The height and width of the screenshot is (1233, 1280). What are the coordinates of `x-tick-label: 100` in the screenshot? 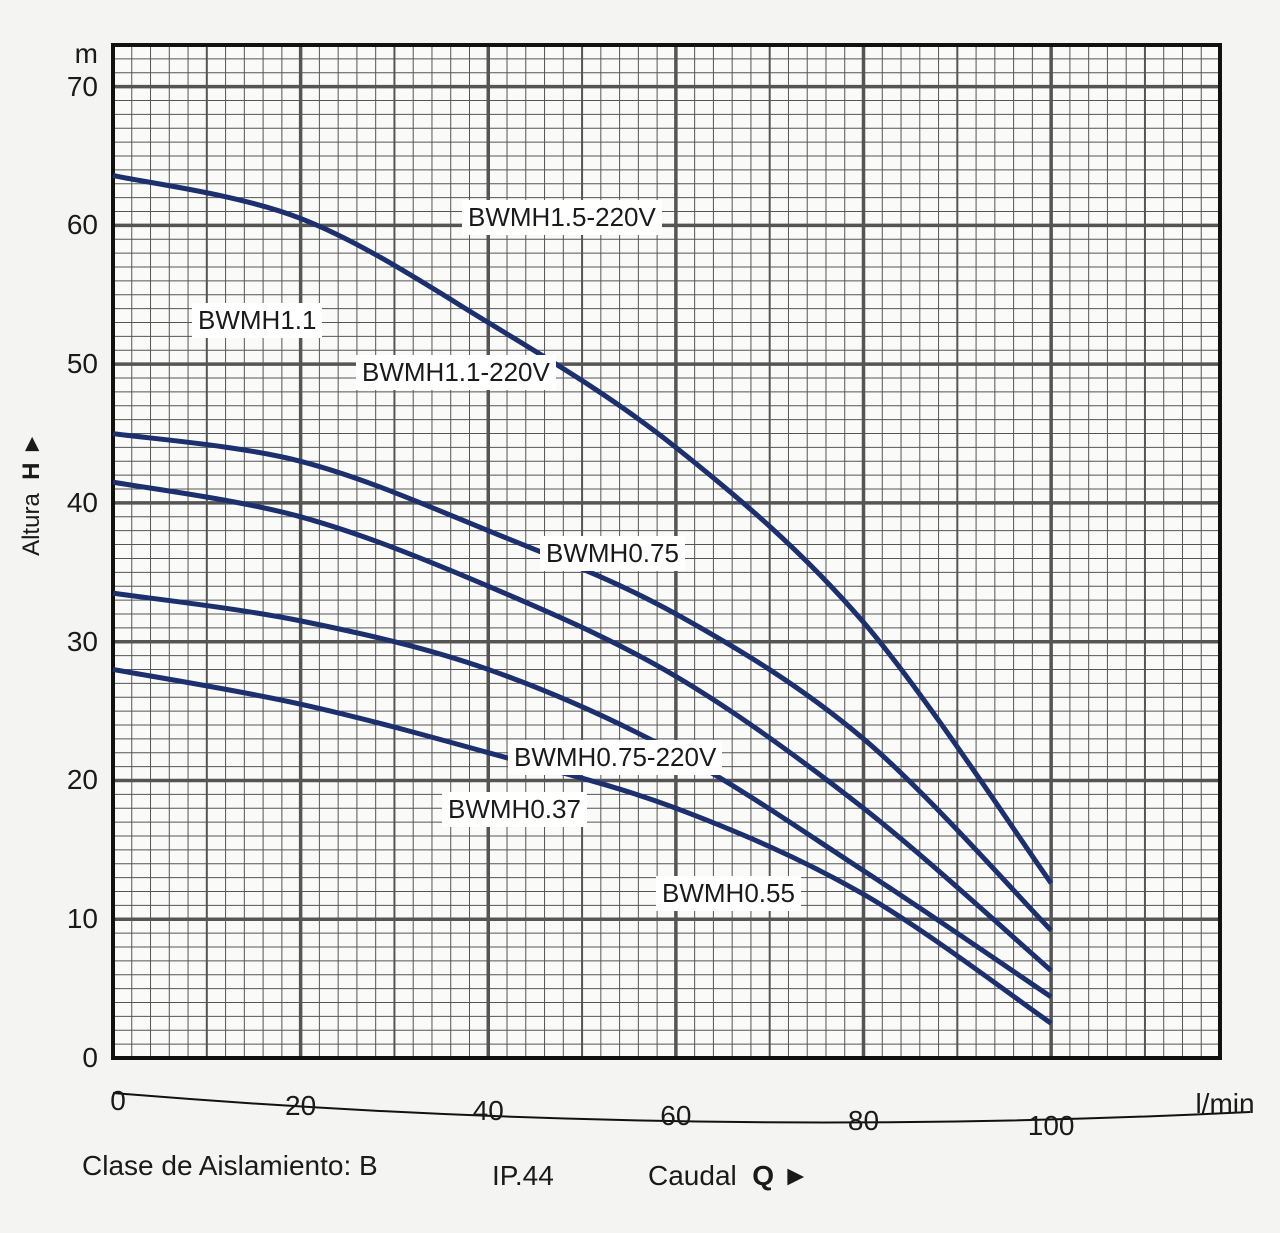 It's located at (1051, 1125).